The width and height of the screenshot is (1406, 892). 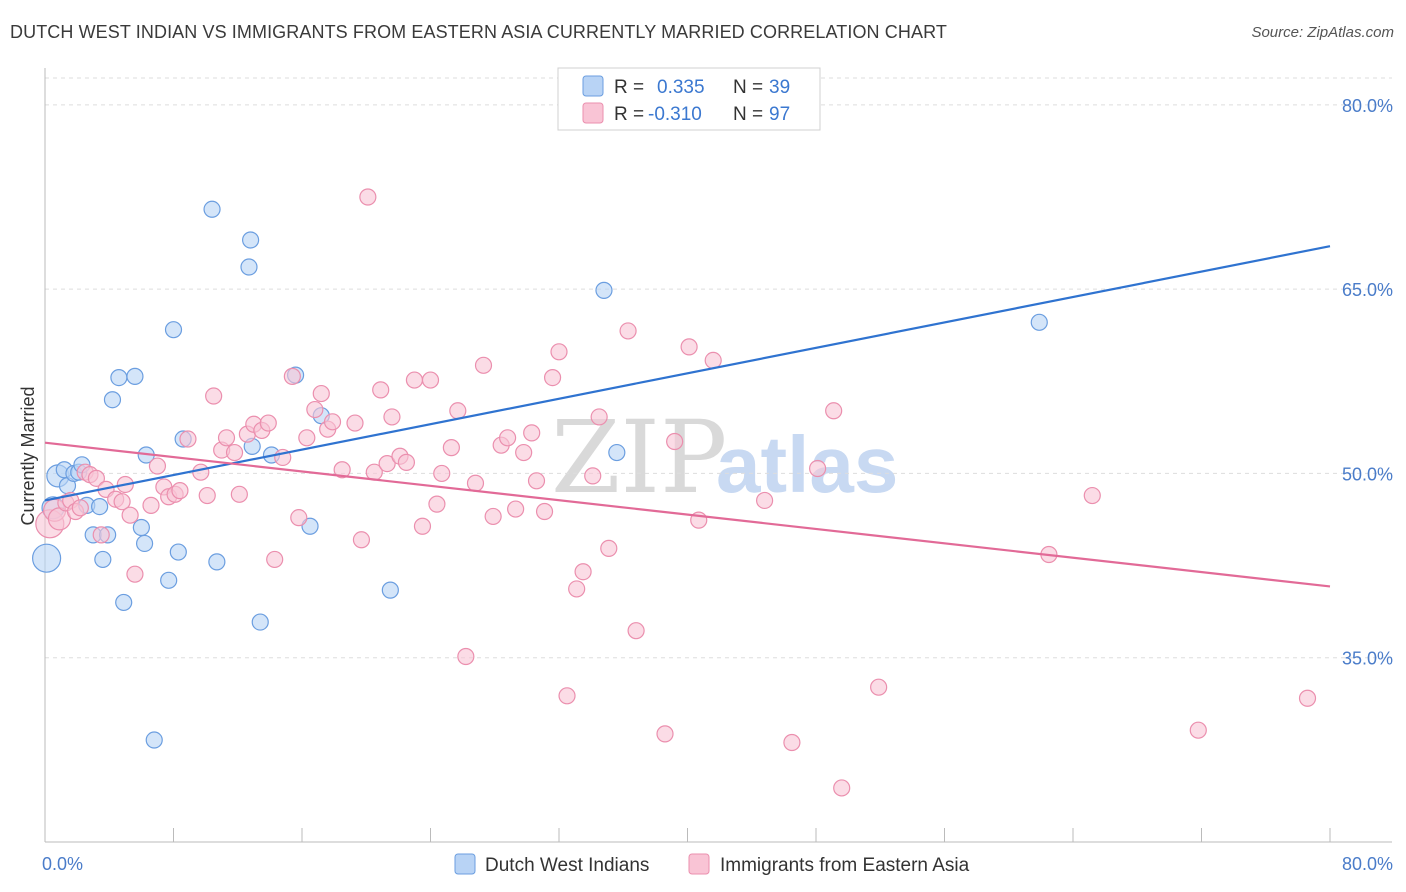 What do you see at coordinates (748, 114) in the screenshot?
I see `legend-n-label-2: N =` at bounding box center [748, 114].